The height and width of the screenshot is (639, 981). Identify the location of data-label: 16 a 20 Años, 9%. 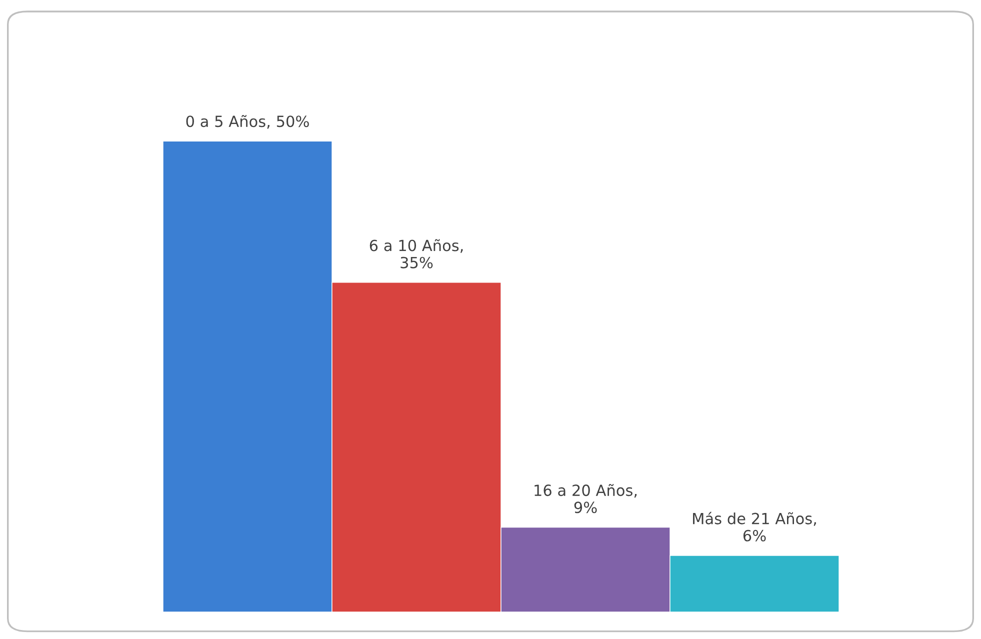
(585, 499).